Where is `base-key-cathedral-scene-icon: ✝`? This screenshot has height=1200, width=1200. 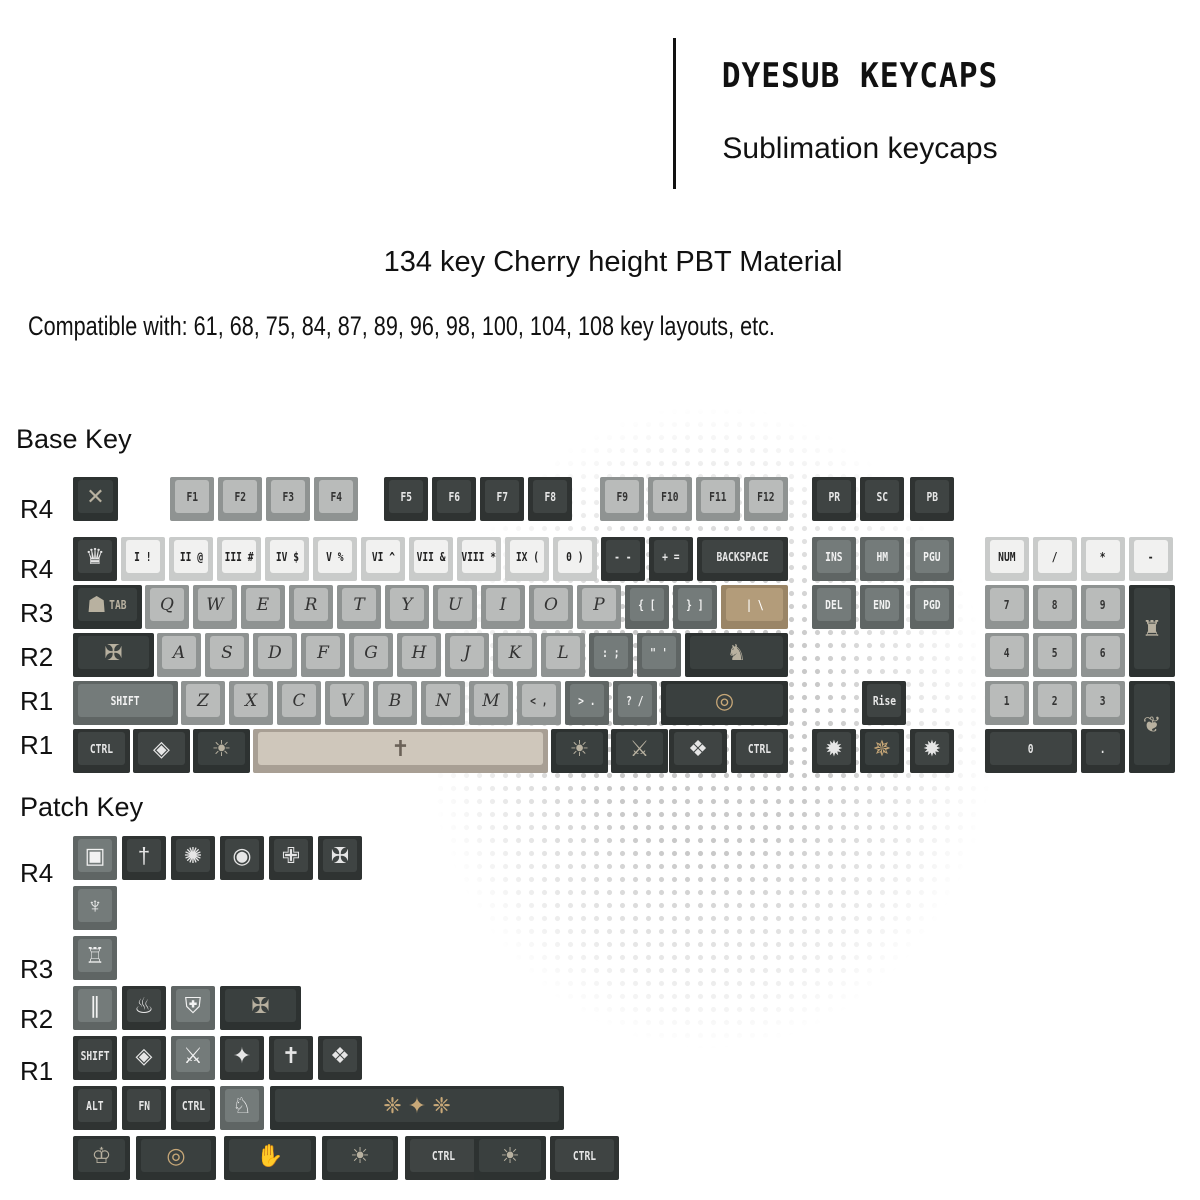
base-key-cathedral-scene-icon: ✝ is located at coordinates (400, 751).